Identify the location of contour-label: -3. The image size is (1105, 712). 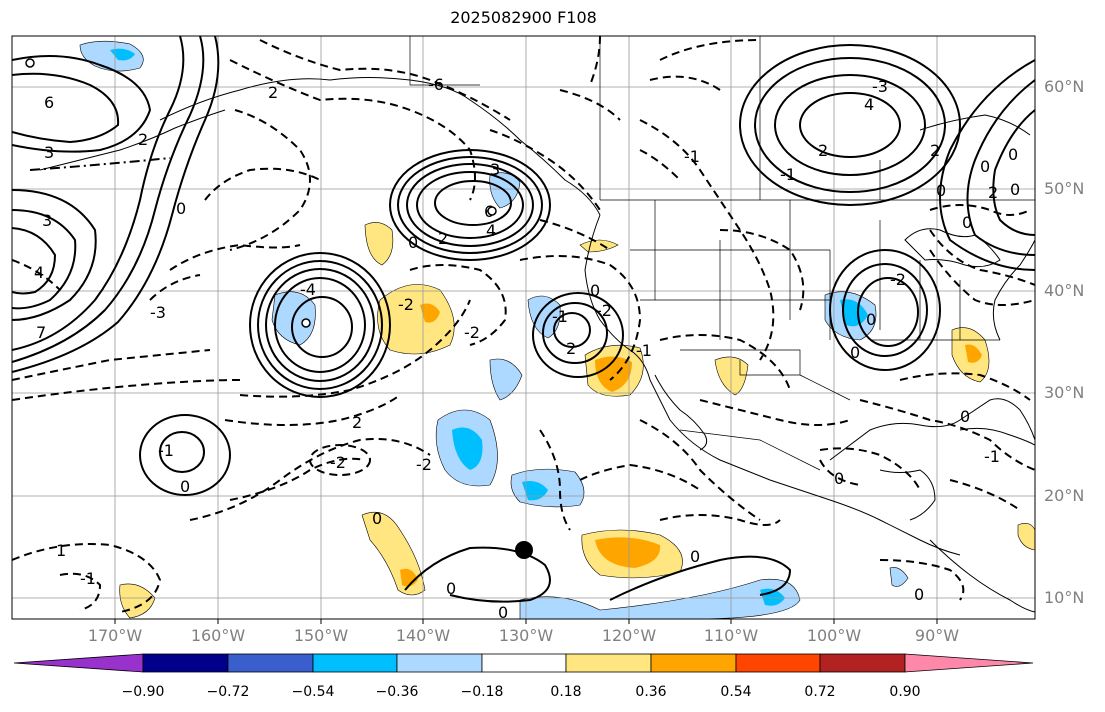
(880, 86).